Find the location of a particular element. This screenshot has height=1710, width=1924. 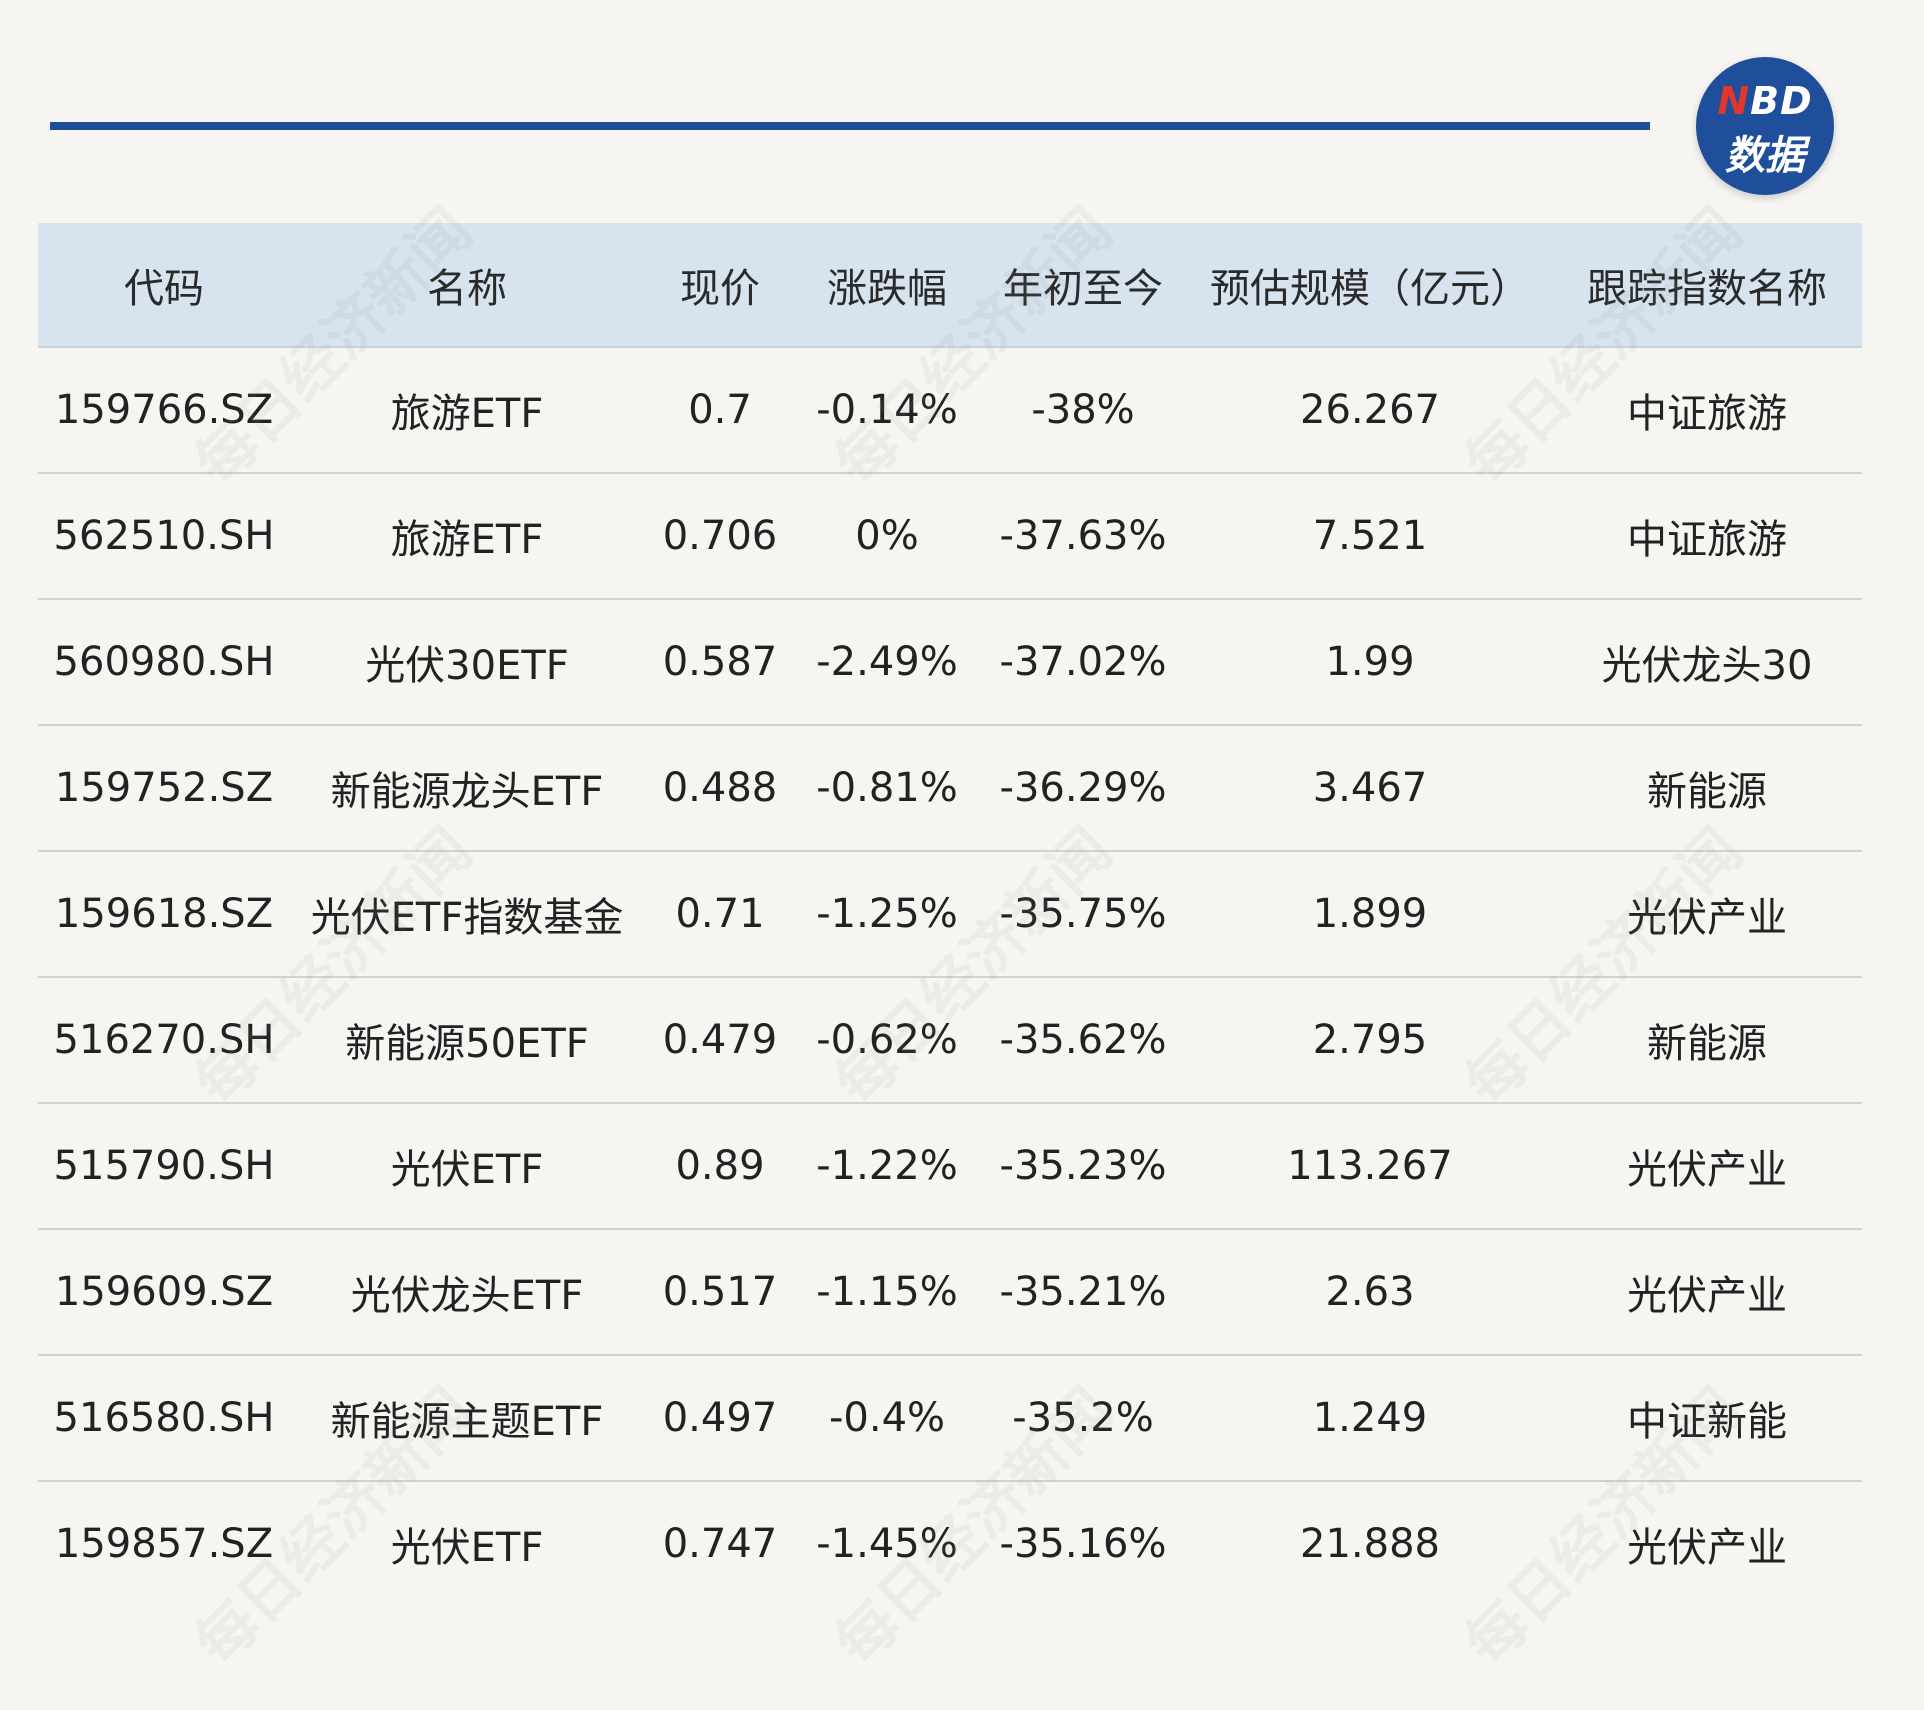

column-header-price: 现价 is located at coordinates (720, 288).